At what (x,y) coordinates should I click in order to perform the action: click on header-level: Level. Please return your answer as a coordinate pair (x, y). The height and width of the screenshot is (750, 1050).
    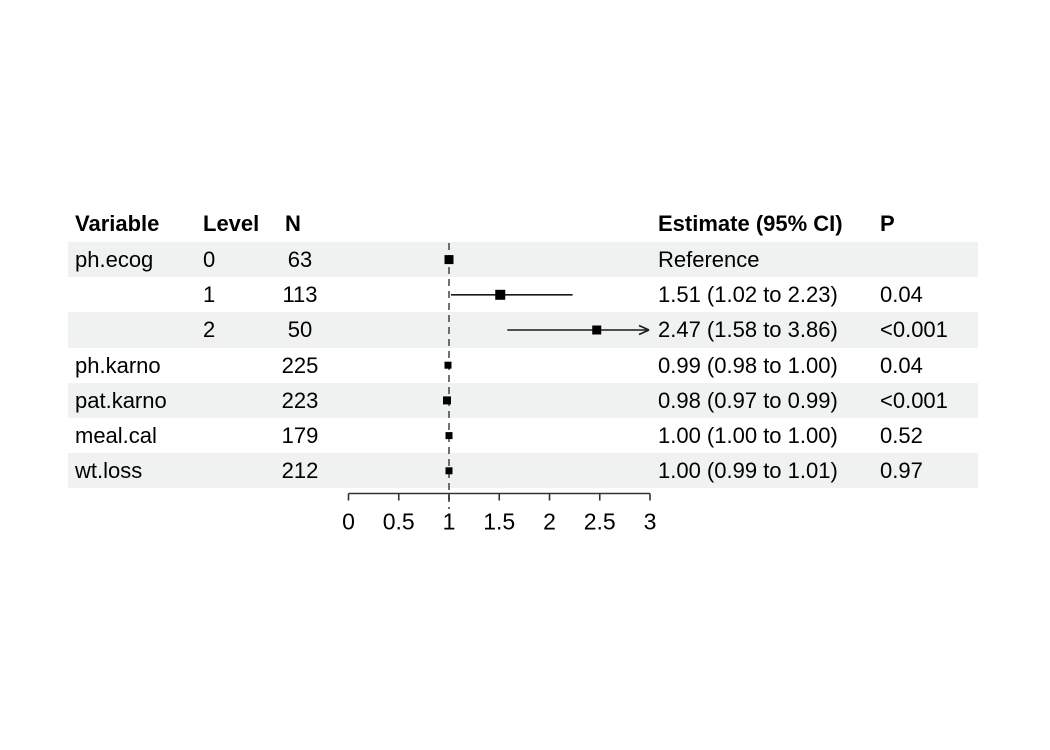
    Looking at the image, I should click on (231, 223).